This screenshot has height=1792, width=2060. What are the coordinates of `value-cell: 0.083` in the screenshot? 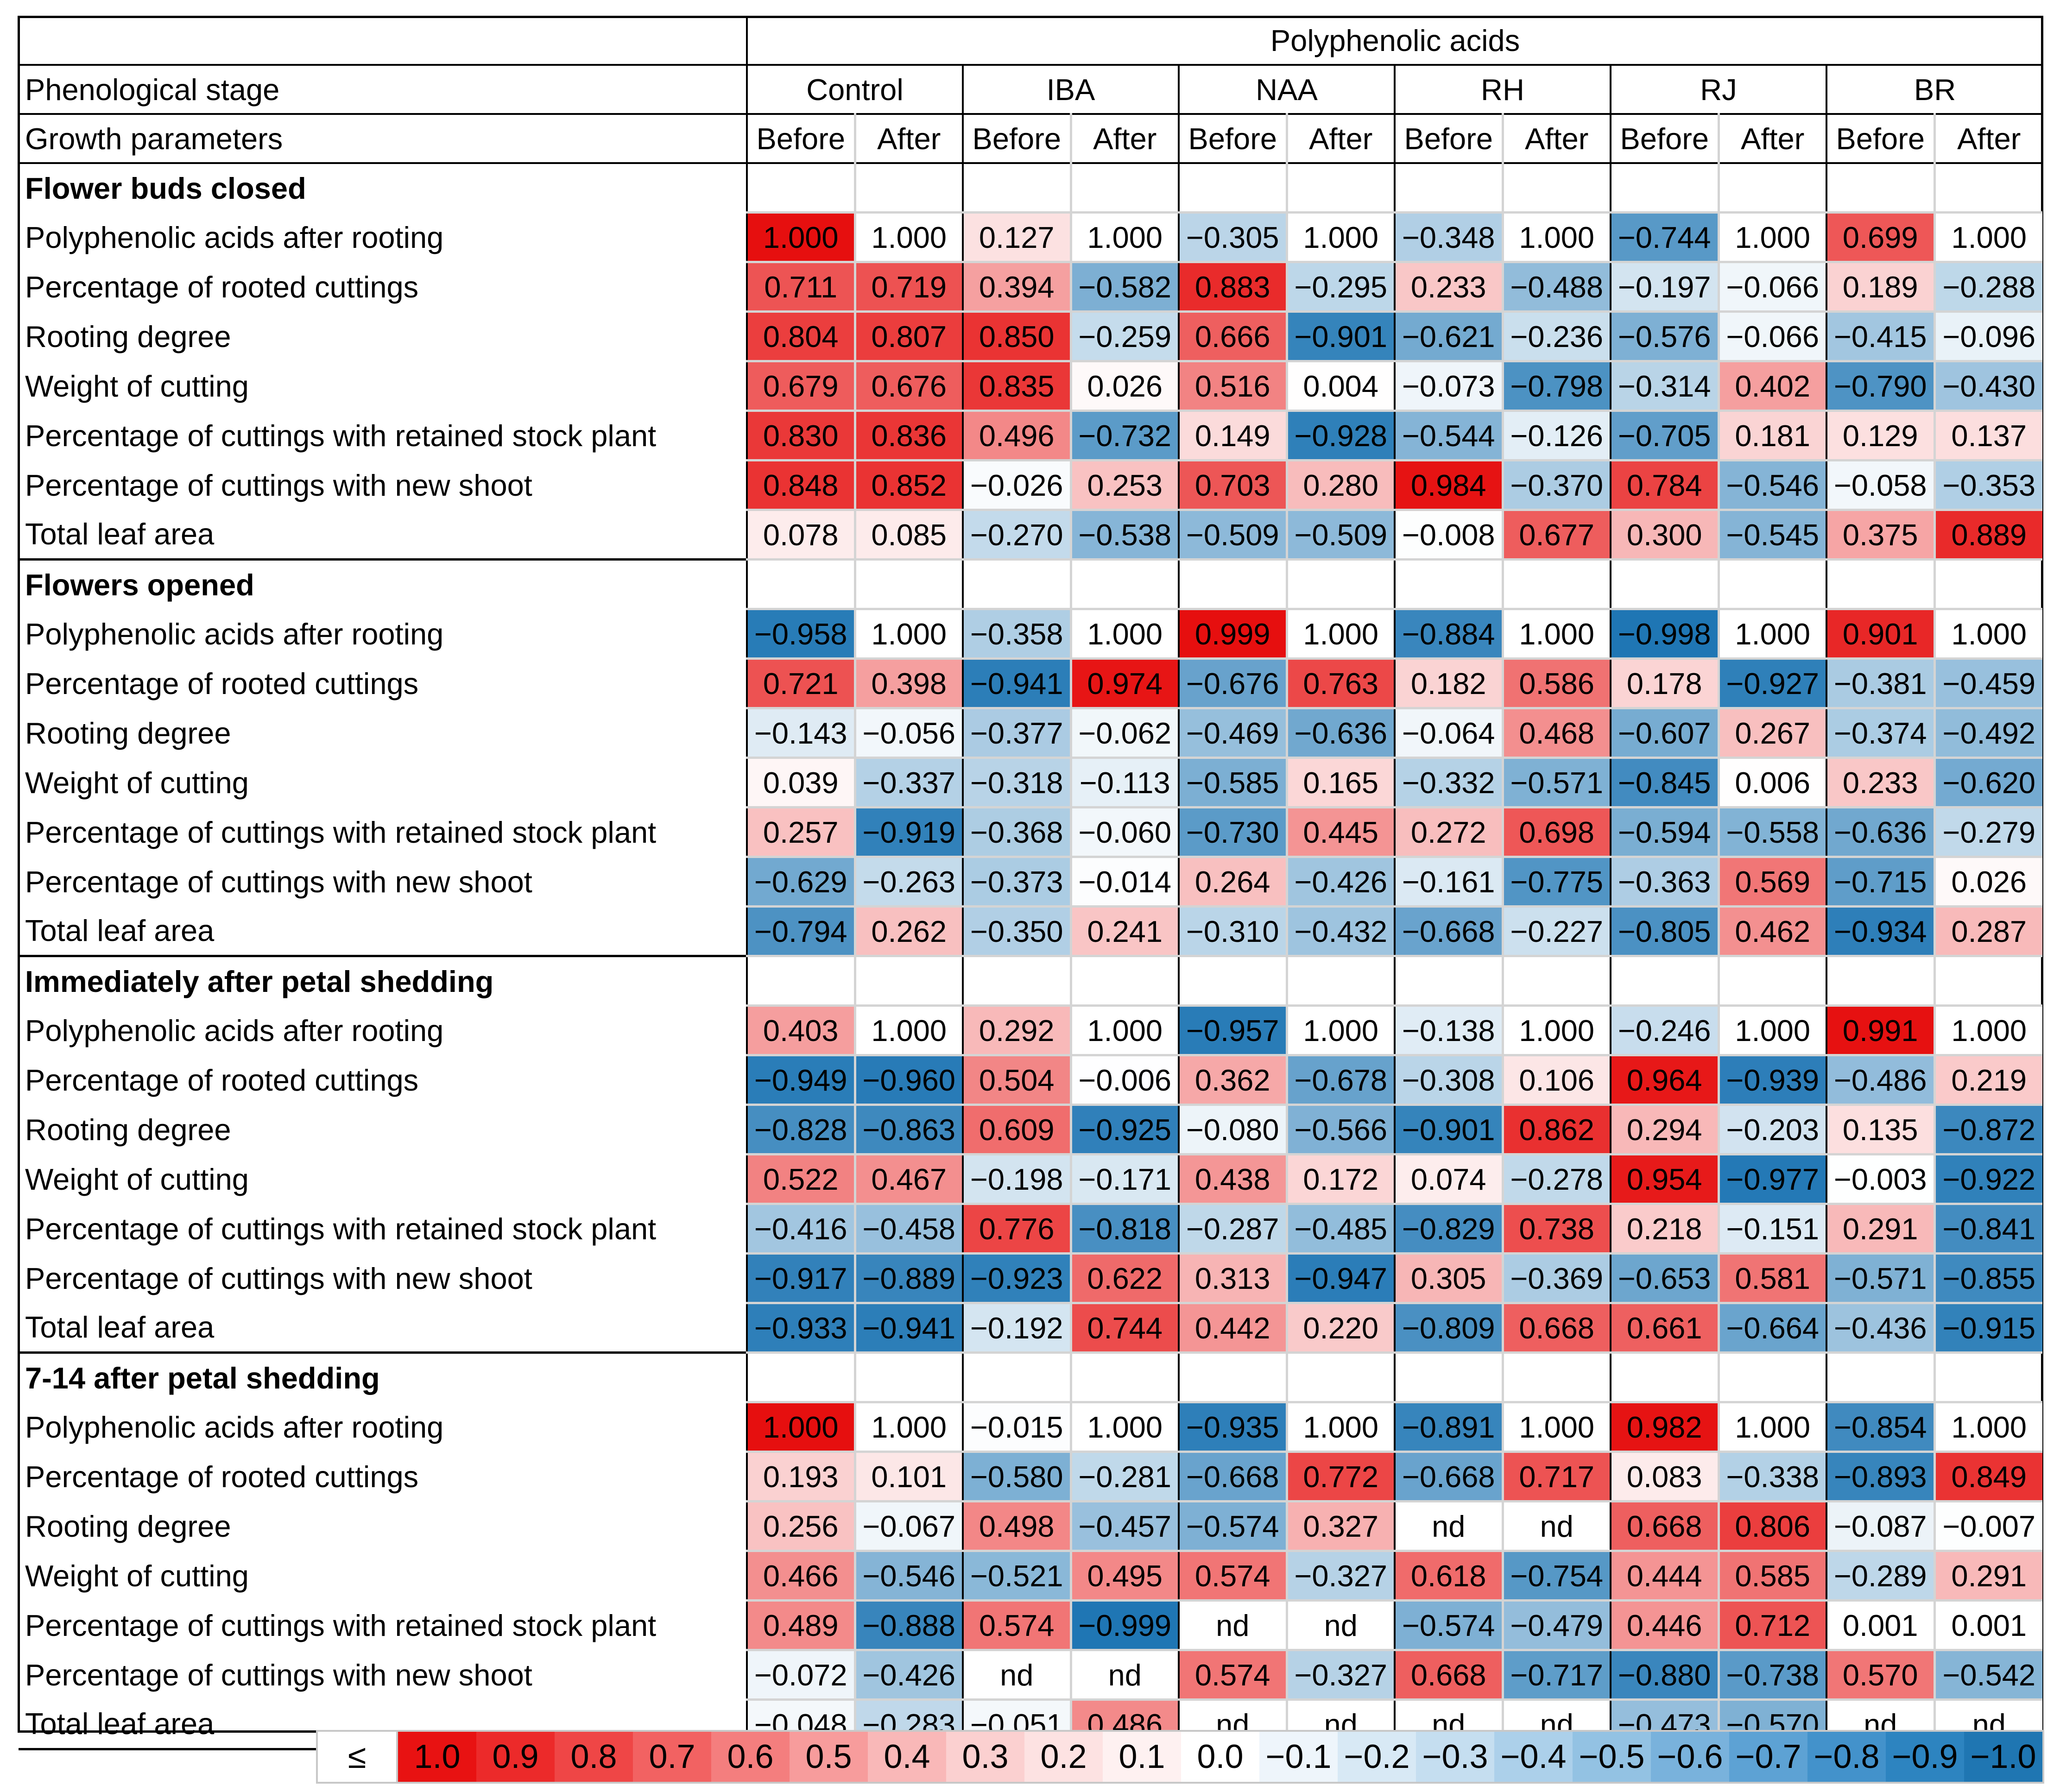 It's located at (1664, 1476).